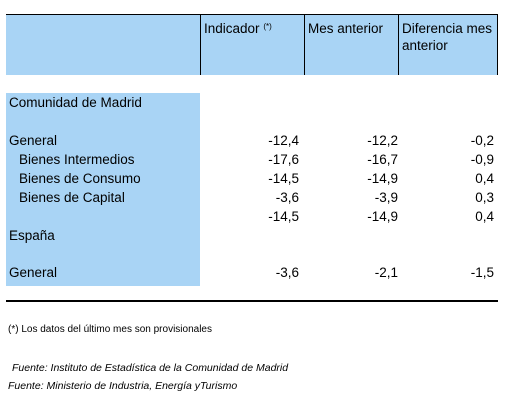  What do you see at coordinates (382, 140) in the screenshot?
I see `value-cell: -12,2` at bounding box center [382, 140].